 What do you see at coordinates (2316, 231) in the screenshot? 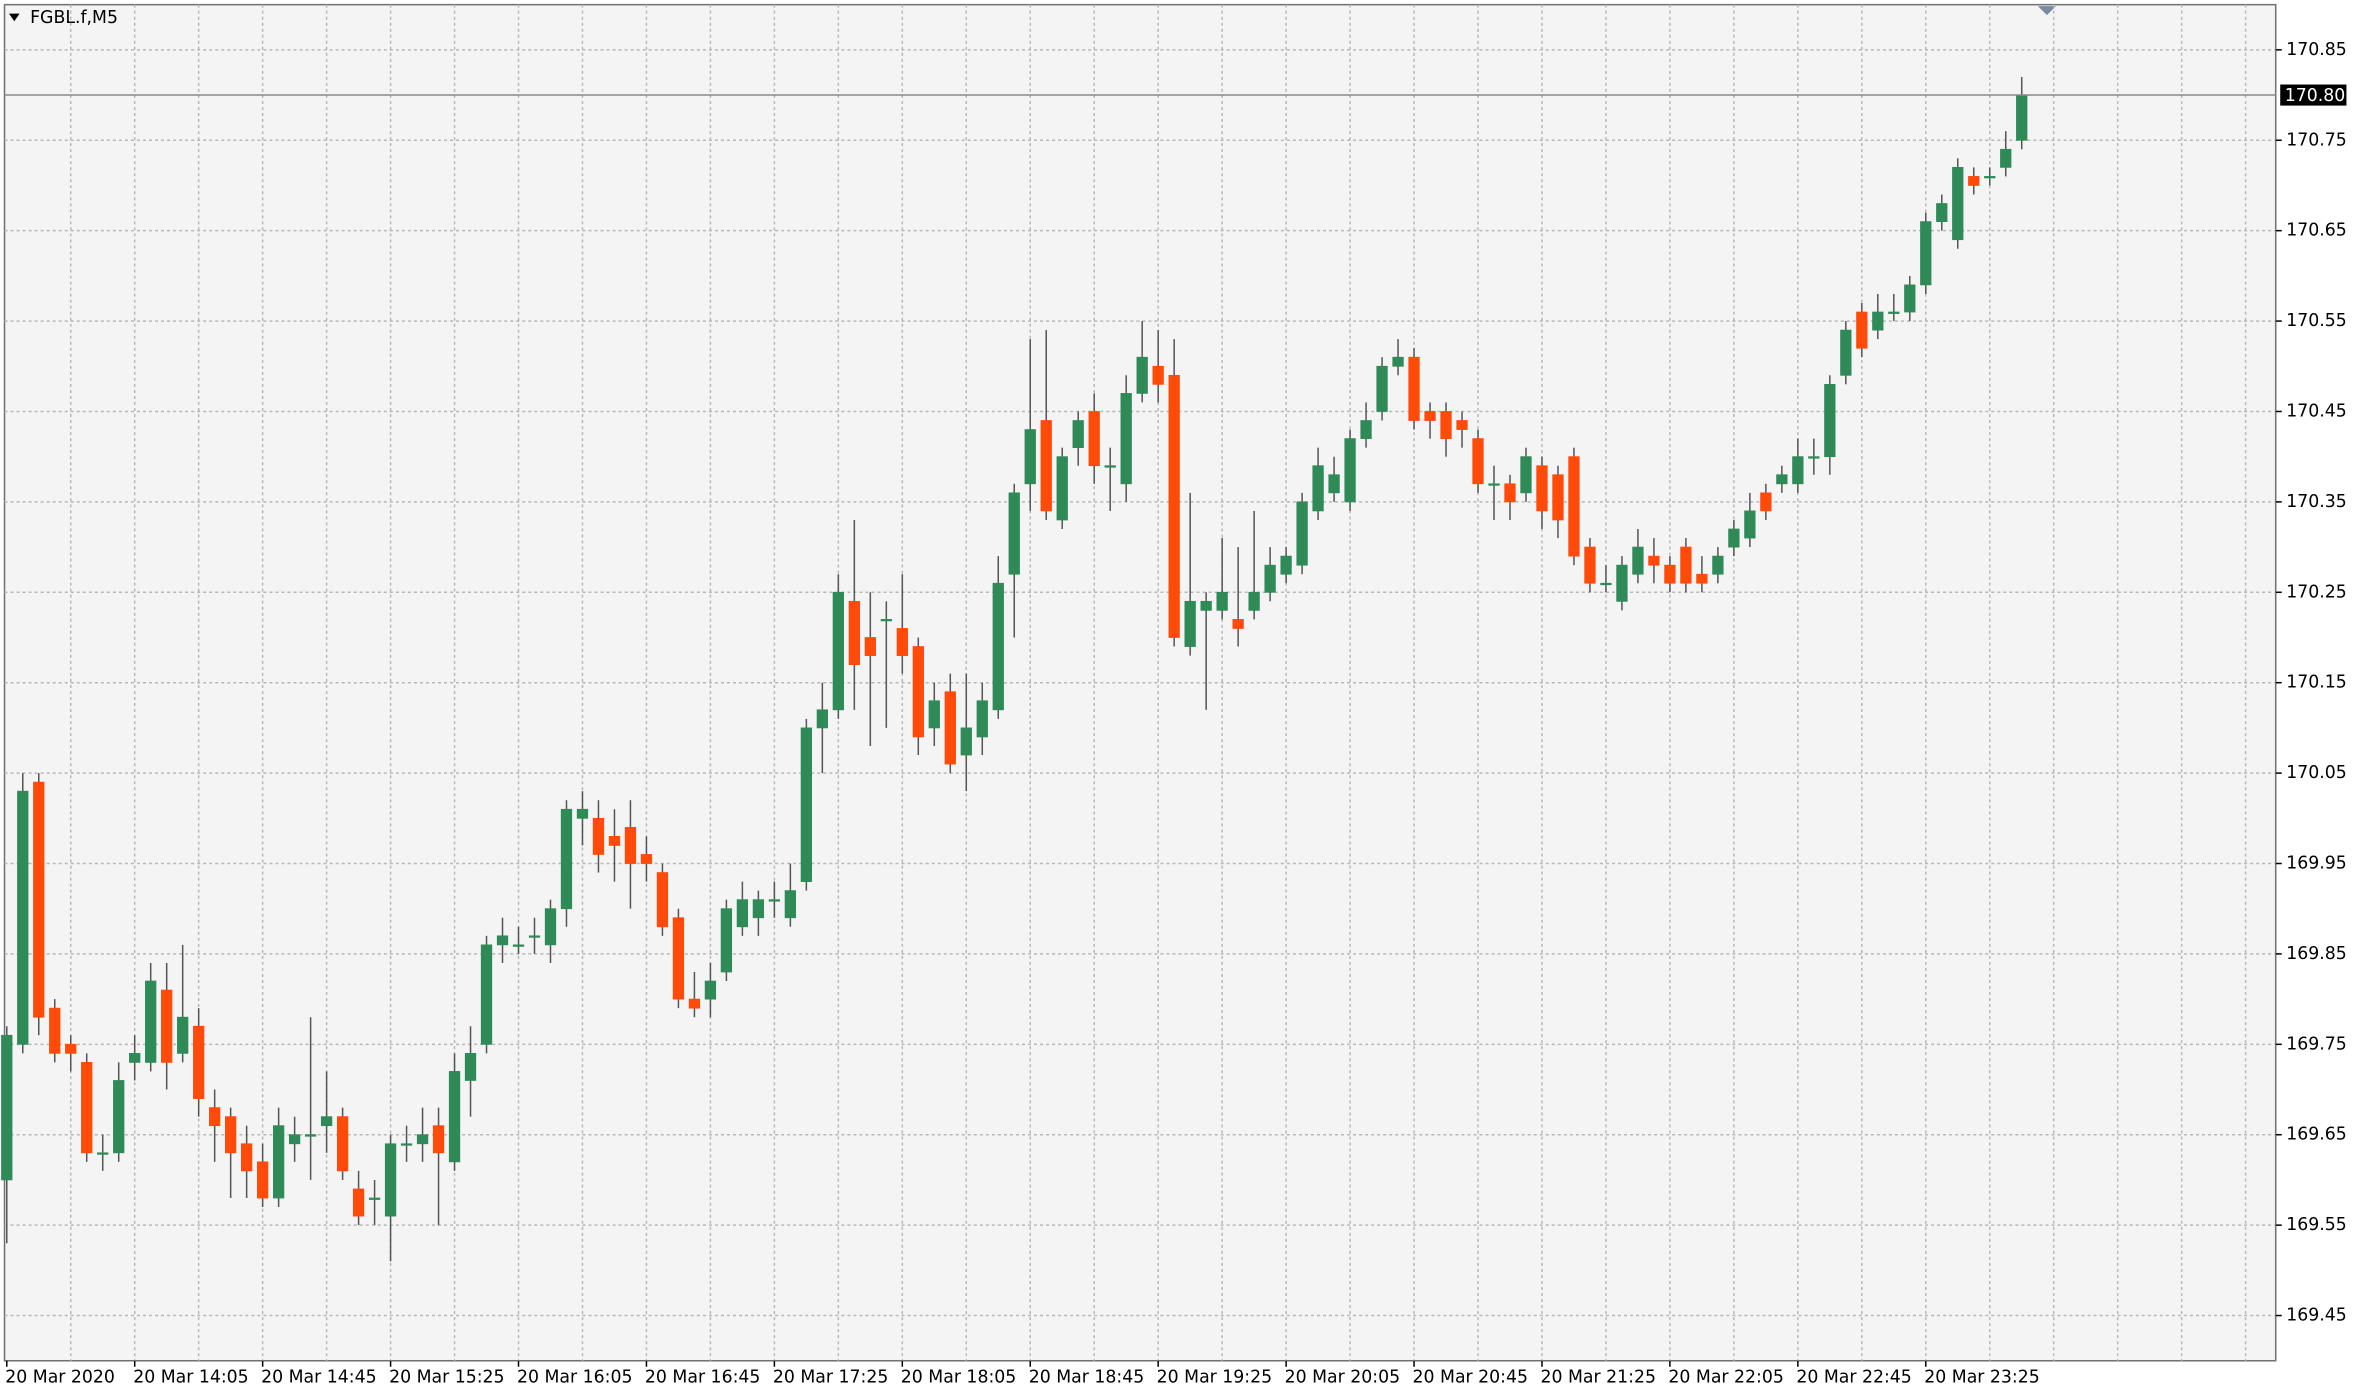
I see `y-tick-label: 170.65` at bounding box center [2316, 231].